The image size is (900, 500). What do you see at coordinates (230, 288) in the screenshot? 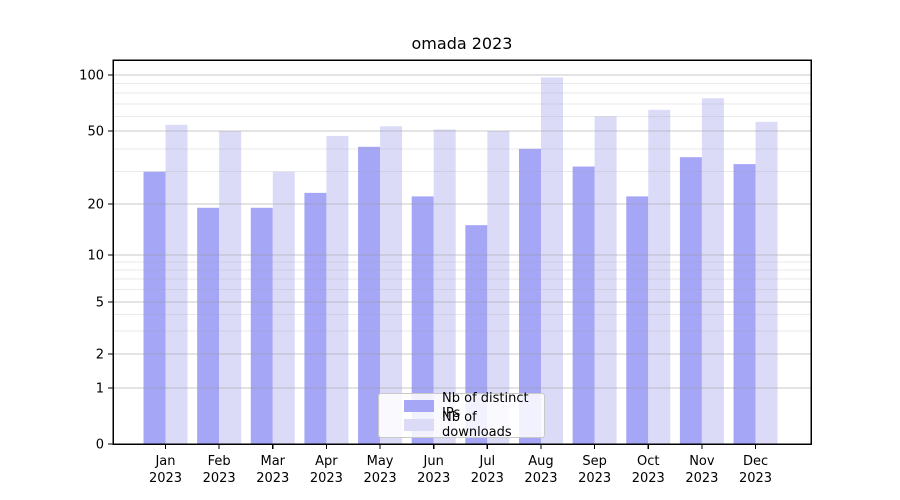
I see `bar-nb-of-downloads-feb` at bounding box center [230, 288].